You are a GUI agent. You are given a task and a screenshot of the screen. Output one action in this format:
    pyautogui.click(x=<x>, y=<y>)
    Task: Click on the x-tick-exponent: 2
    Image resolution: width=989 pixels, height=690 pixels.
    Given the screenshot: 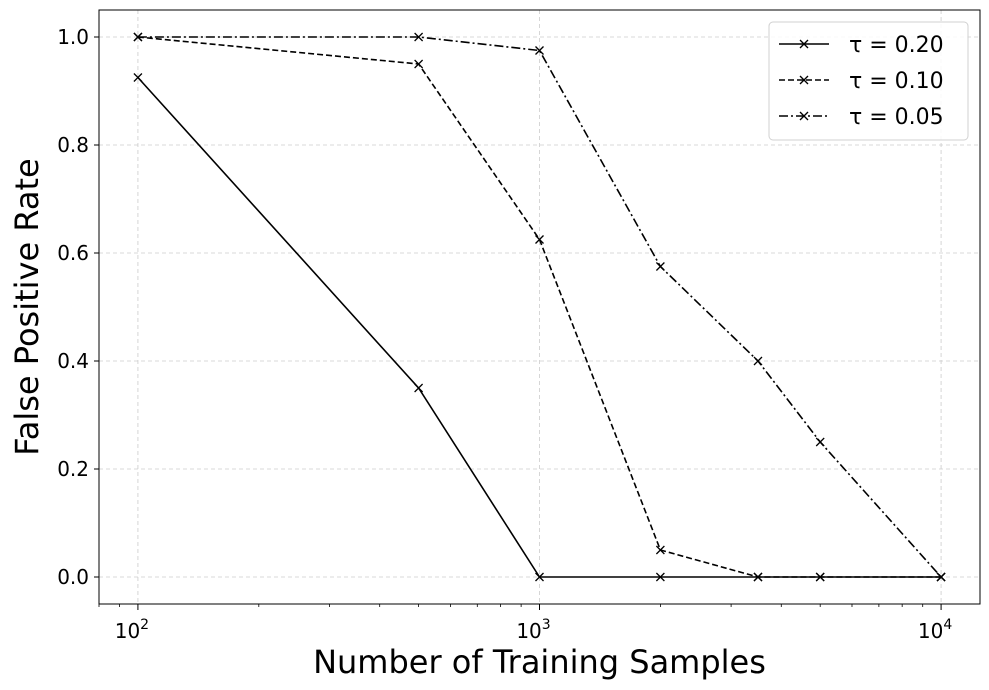 What is the action you would take?
    pyautogui.click(x=144, y=625)
    